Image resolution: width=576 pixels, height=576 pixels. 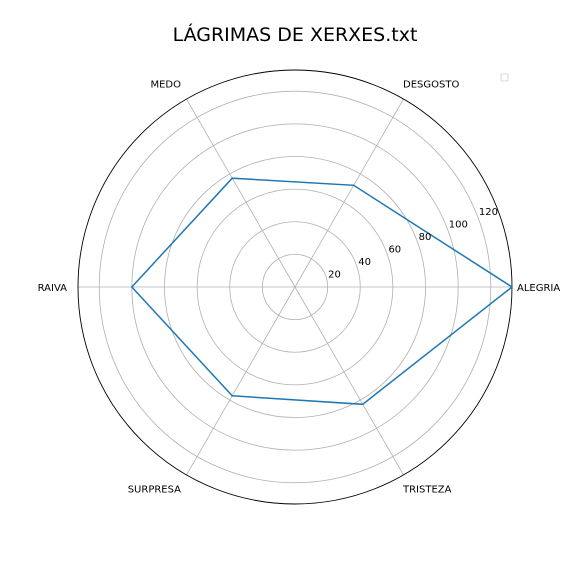 What do you see at coordinates (394, 250) in the screenshot?
I see `r-tick-label-60: 60` at bounding box center [394, 250].